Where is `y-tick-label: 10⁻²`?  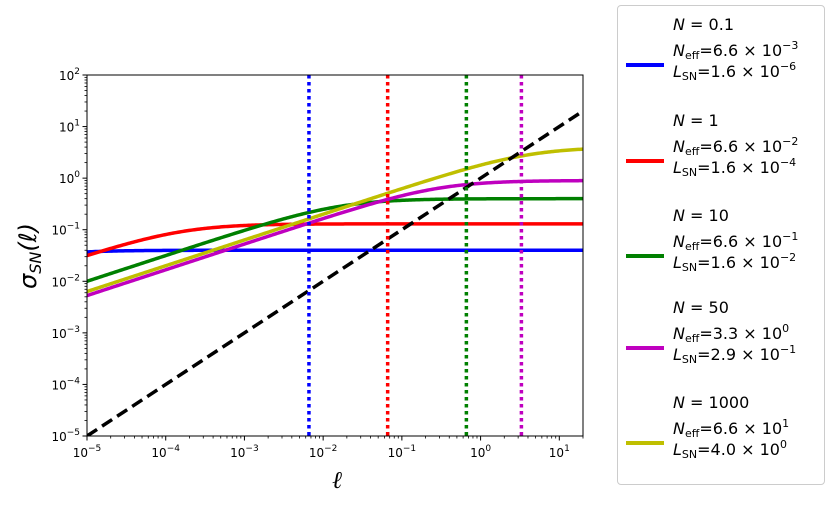
y-tick-label: 10⁻² is located at coordinates (65, 281).